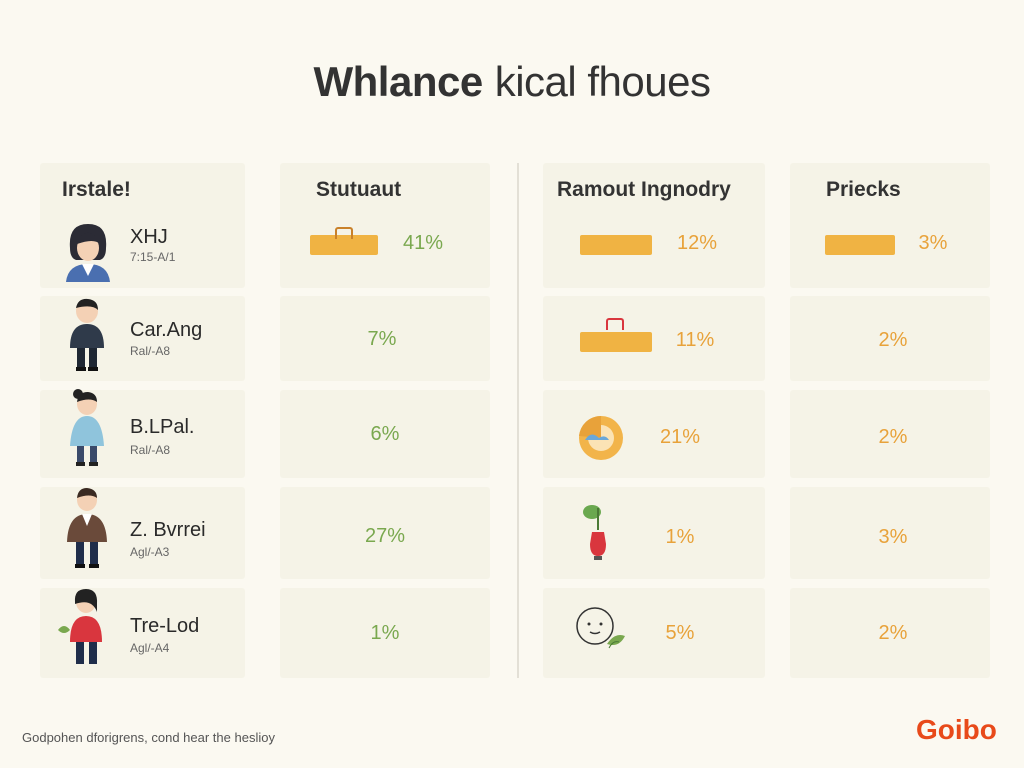 This screenshot has height=768, width=1024. Describe the element at coordinates (165, 626) in the screenshot. I see `row-5-name: Tre-Lod` at that location.